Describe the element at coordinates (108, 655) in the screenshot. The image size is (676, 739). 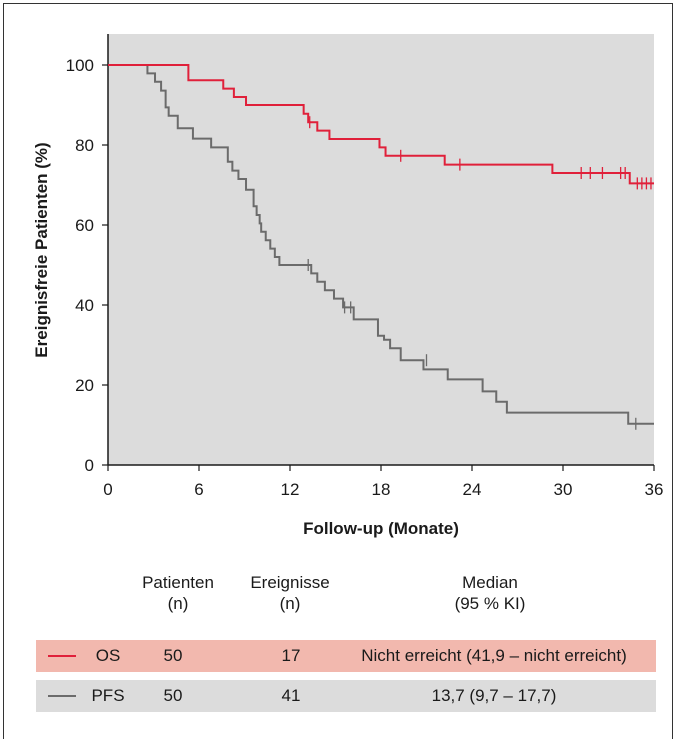
I see `legend-label-os: OS` at that location.